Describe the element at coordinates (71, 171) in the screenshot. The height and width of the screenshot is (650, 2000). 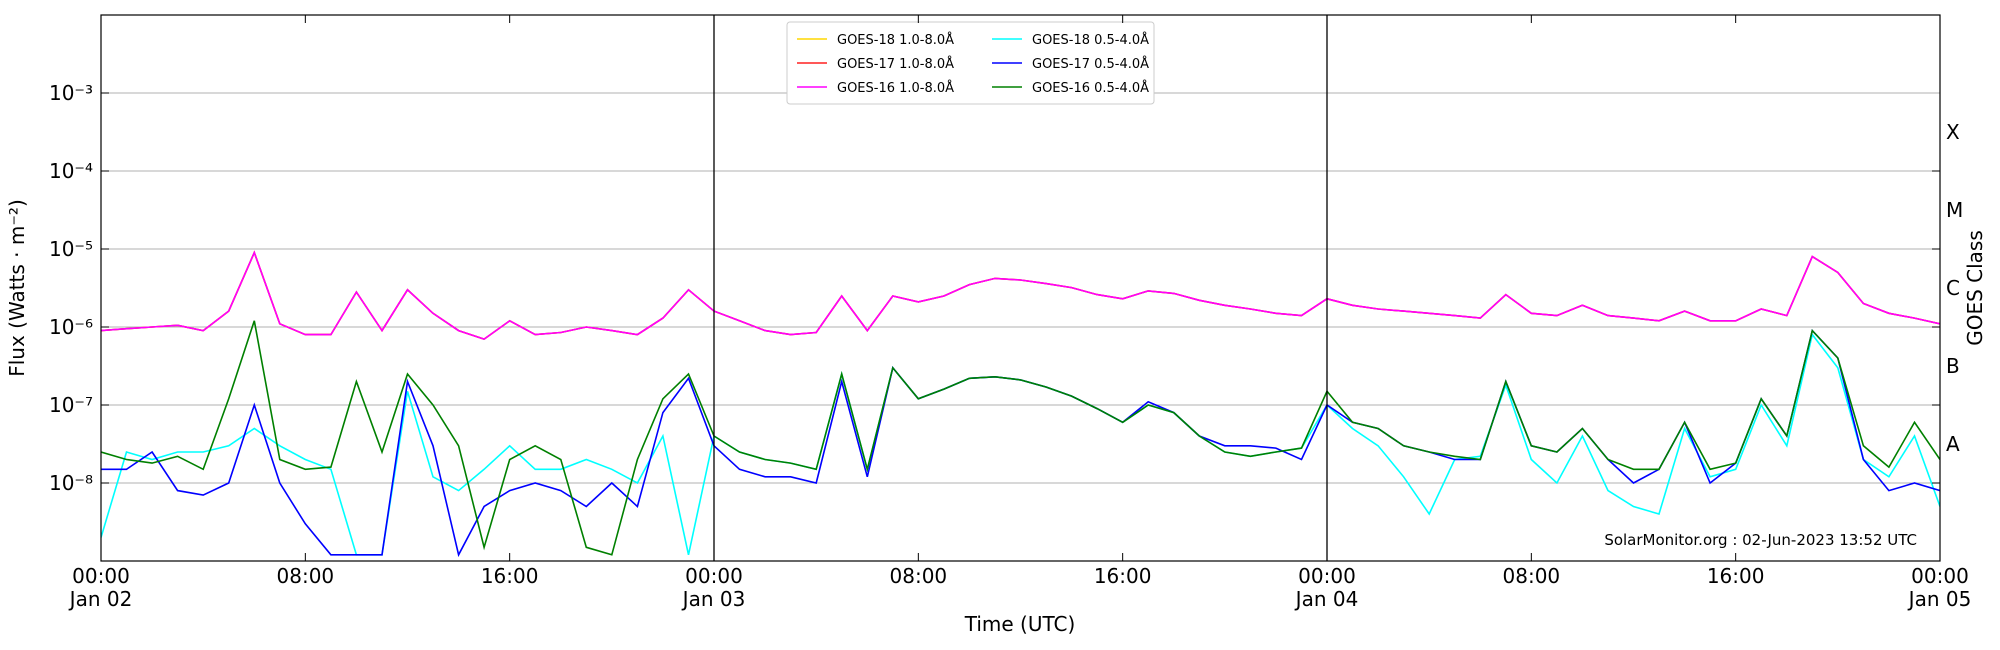
I see `y-tick-label: 10⁻⁴` at that location.